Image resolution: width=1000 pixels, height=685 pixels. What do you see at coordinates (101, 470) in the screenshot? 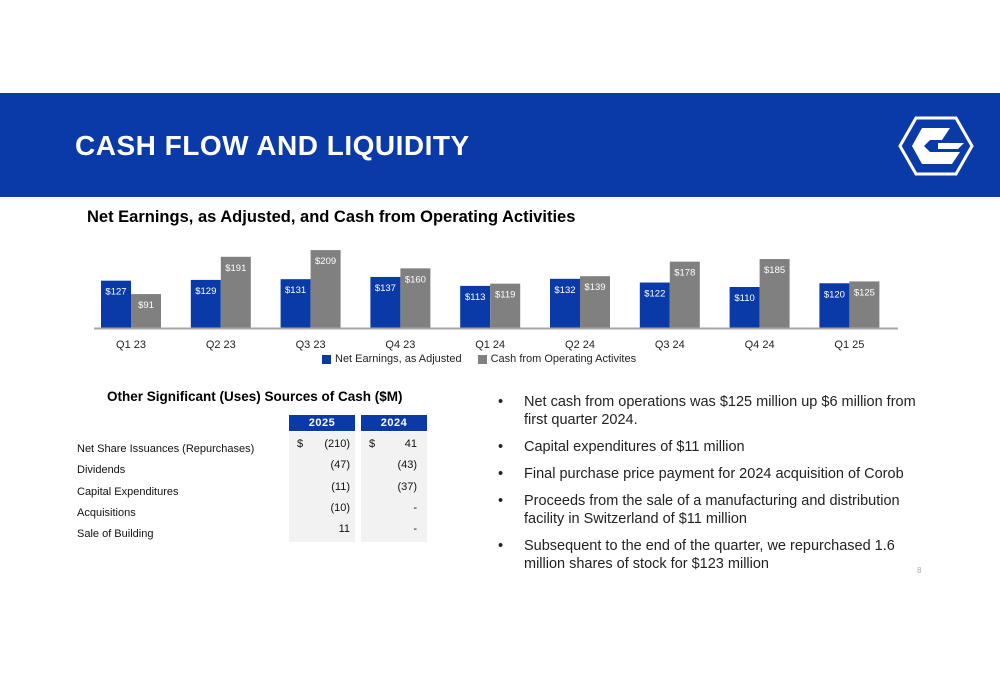
I see `row-label-dividends: Dividends` at bounding box center [101, 470].